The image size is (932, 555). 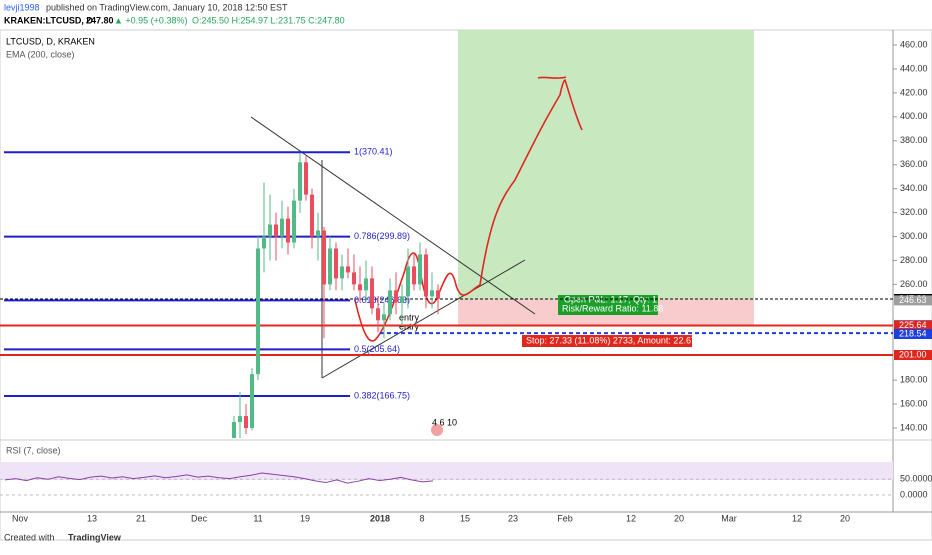 I want to click on y-tick-label: 280.00, so click(x=914, y=260).